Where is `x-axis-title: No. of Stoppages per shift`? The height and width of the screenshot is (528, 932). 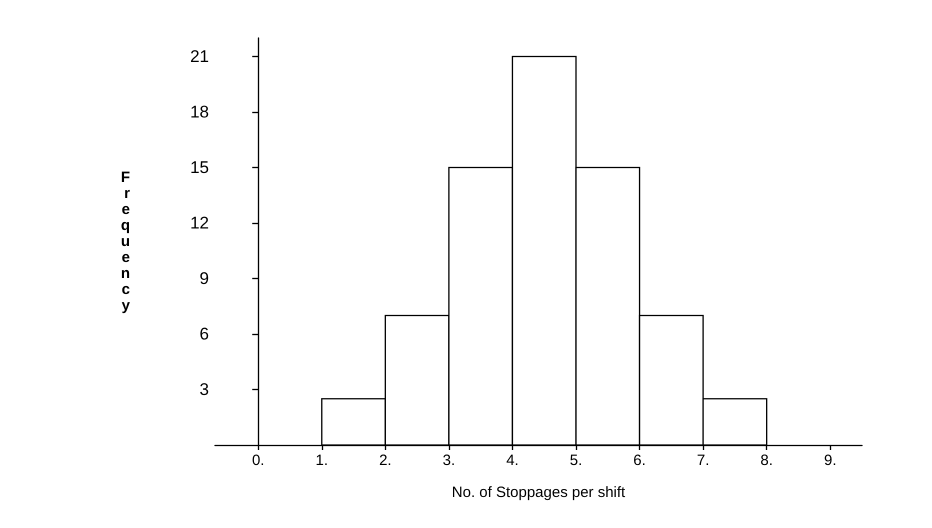 x-axis-title: No. of Stoppages per shift is located at coordinates (539, 492).